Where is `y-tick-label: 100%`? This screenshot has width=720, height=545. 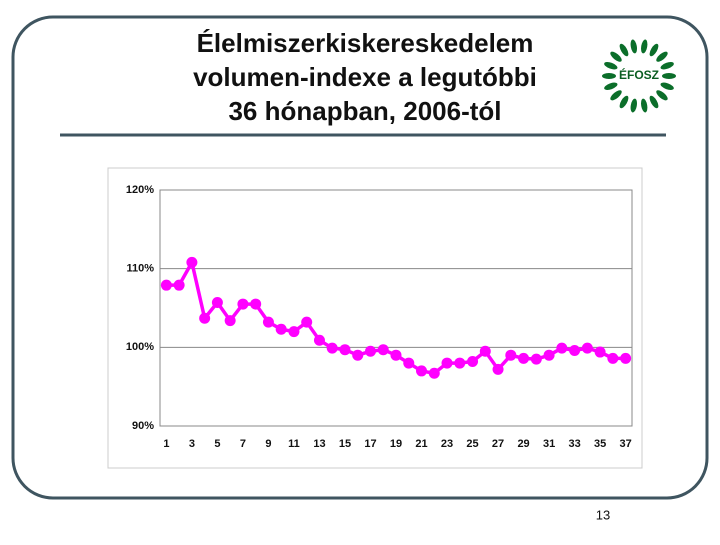 y-tick-label: 100% is located at coordinates (140, 347).